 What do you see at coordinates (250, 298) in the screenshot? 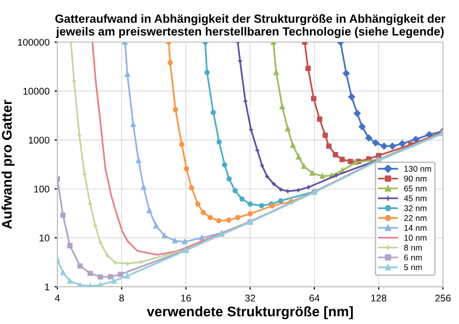
I see `x-tick-label: 32` at bounding box center [250, 298].